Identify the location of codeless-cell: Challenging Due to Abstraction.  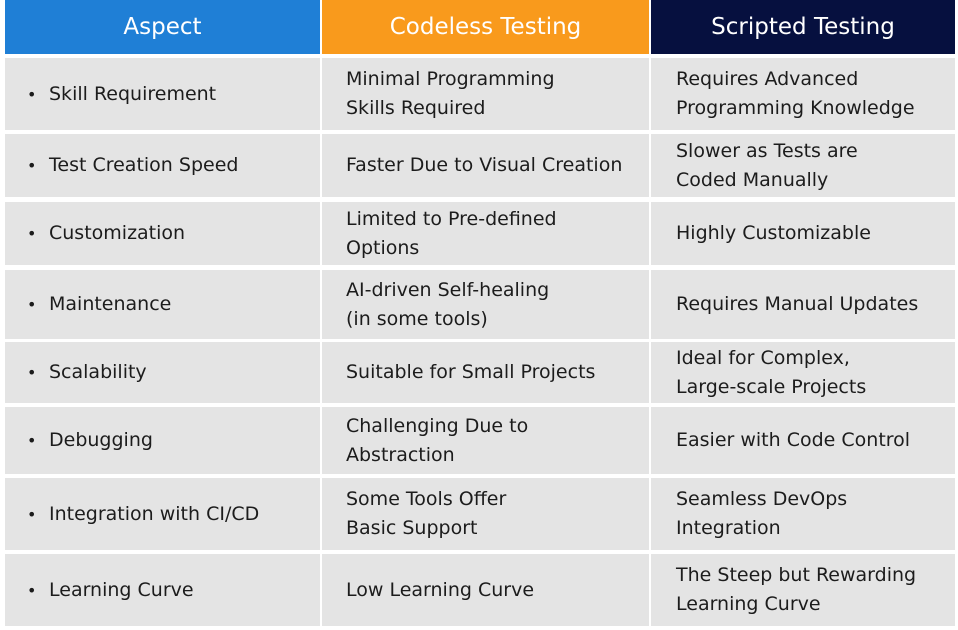
(485, 440).